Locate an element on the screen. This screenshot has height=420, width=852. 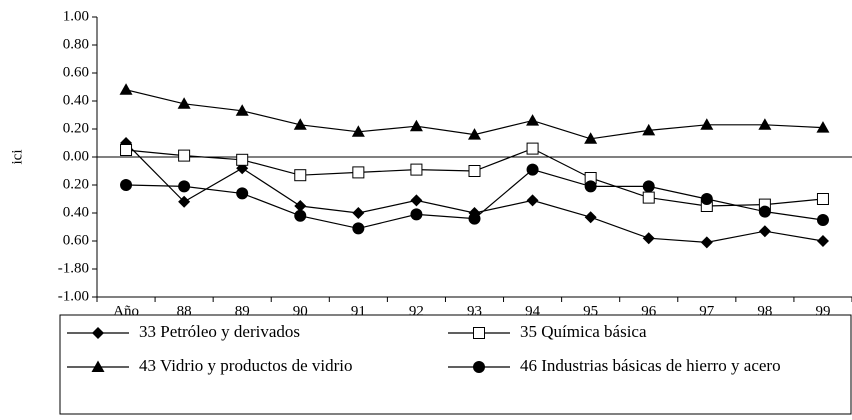
y-tick-label: 1.00 is located at coordinates (76, 16).